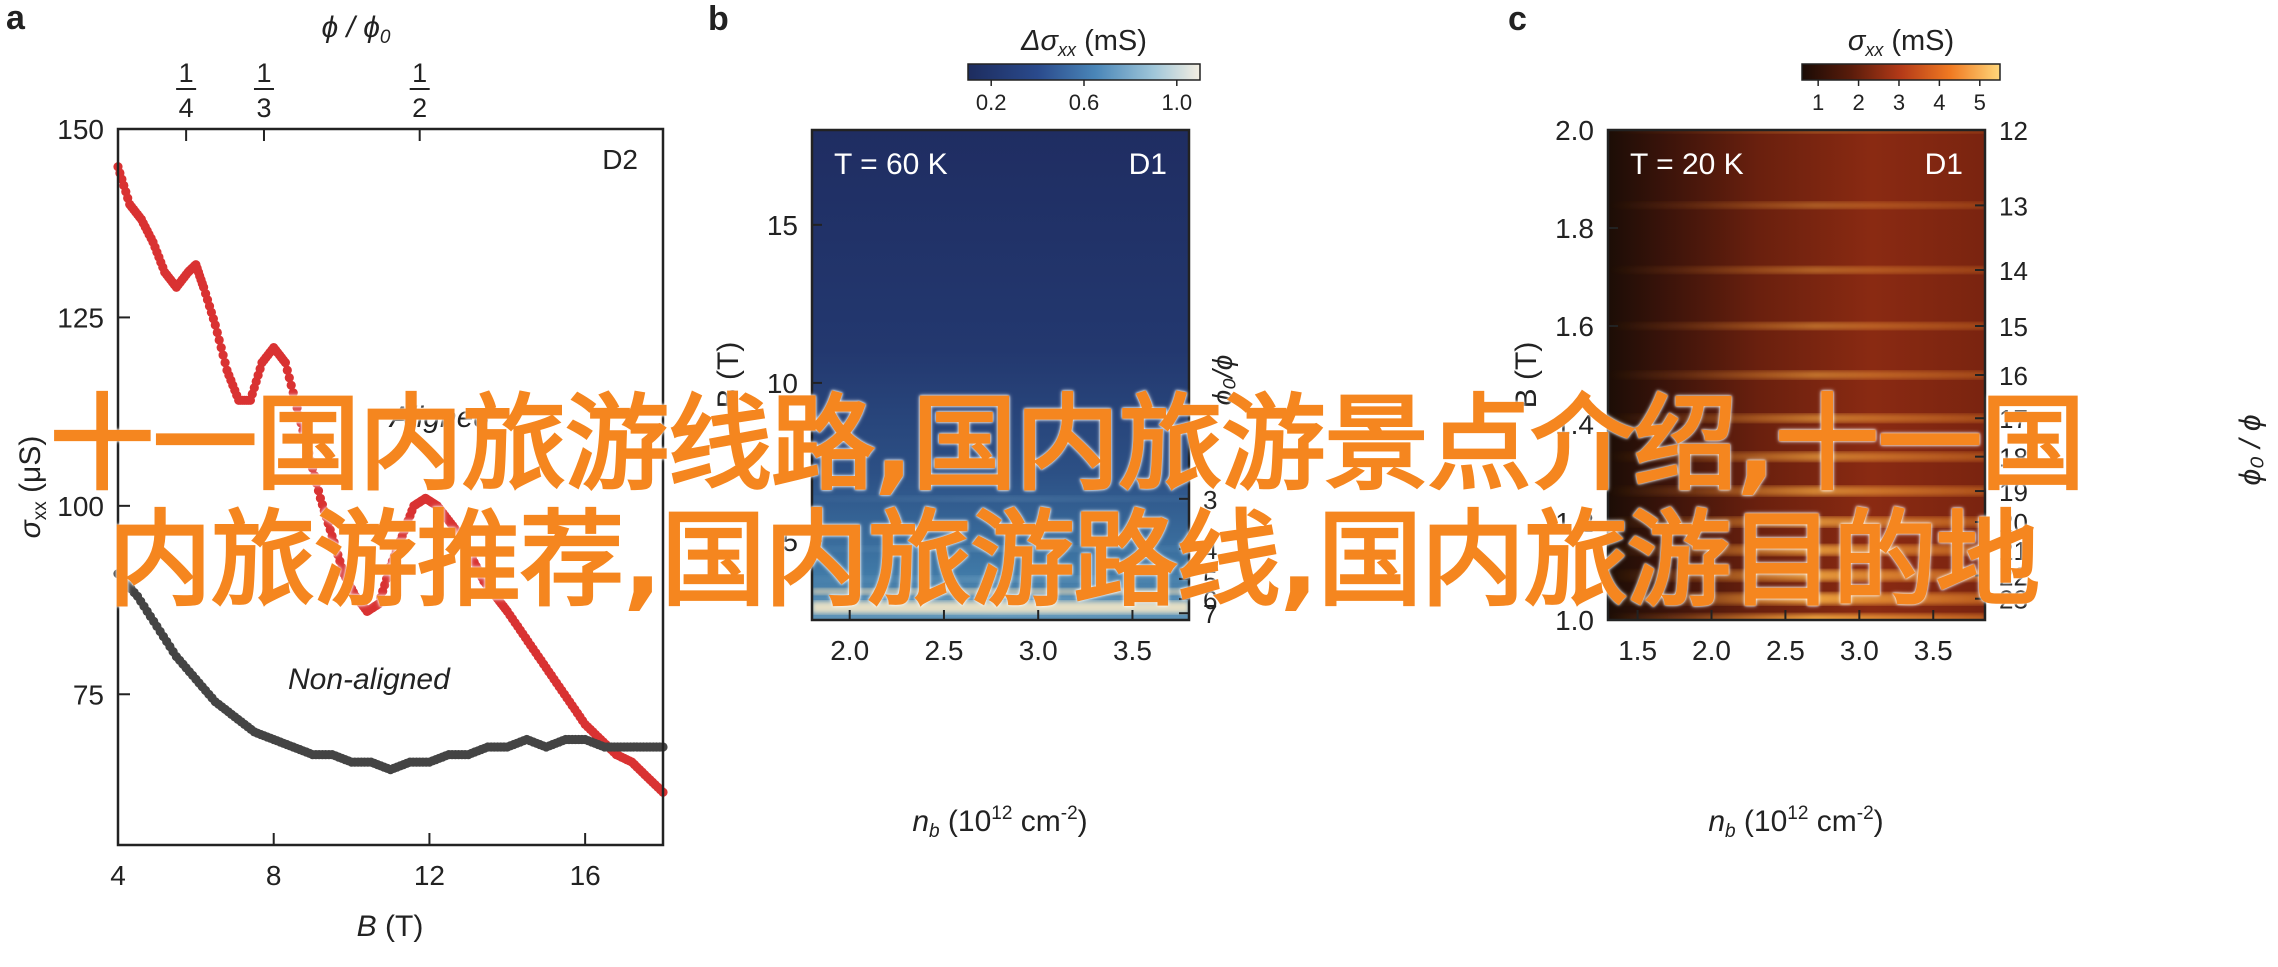 This screenshot has width=2278, height=967. I want to click on right-tick-label: 15, so click(2013, 327).